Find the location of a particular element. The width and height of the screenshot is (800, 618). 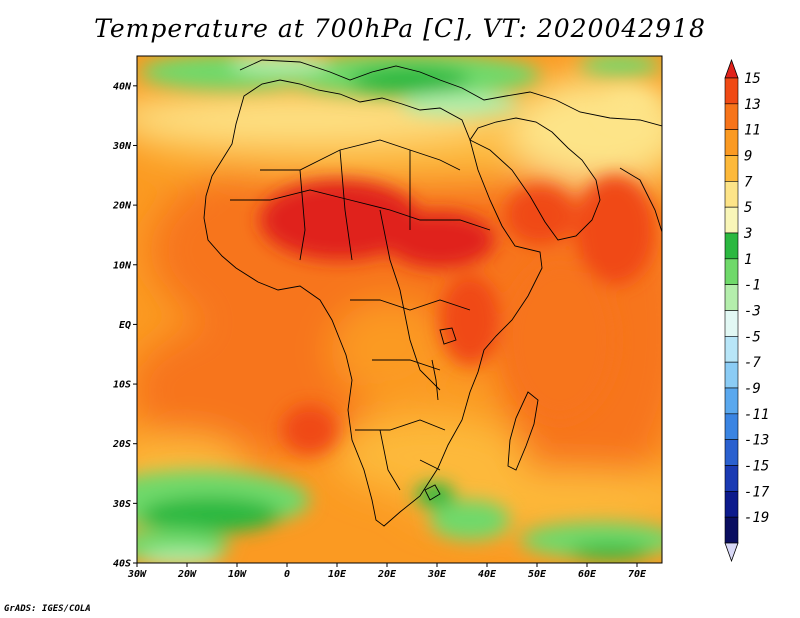

x-tick-label: 60E is located at coordinates (587, 574).